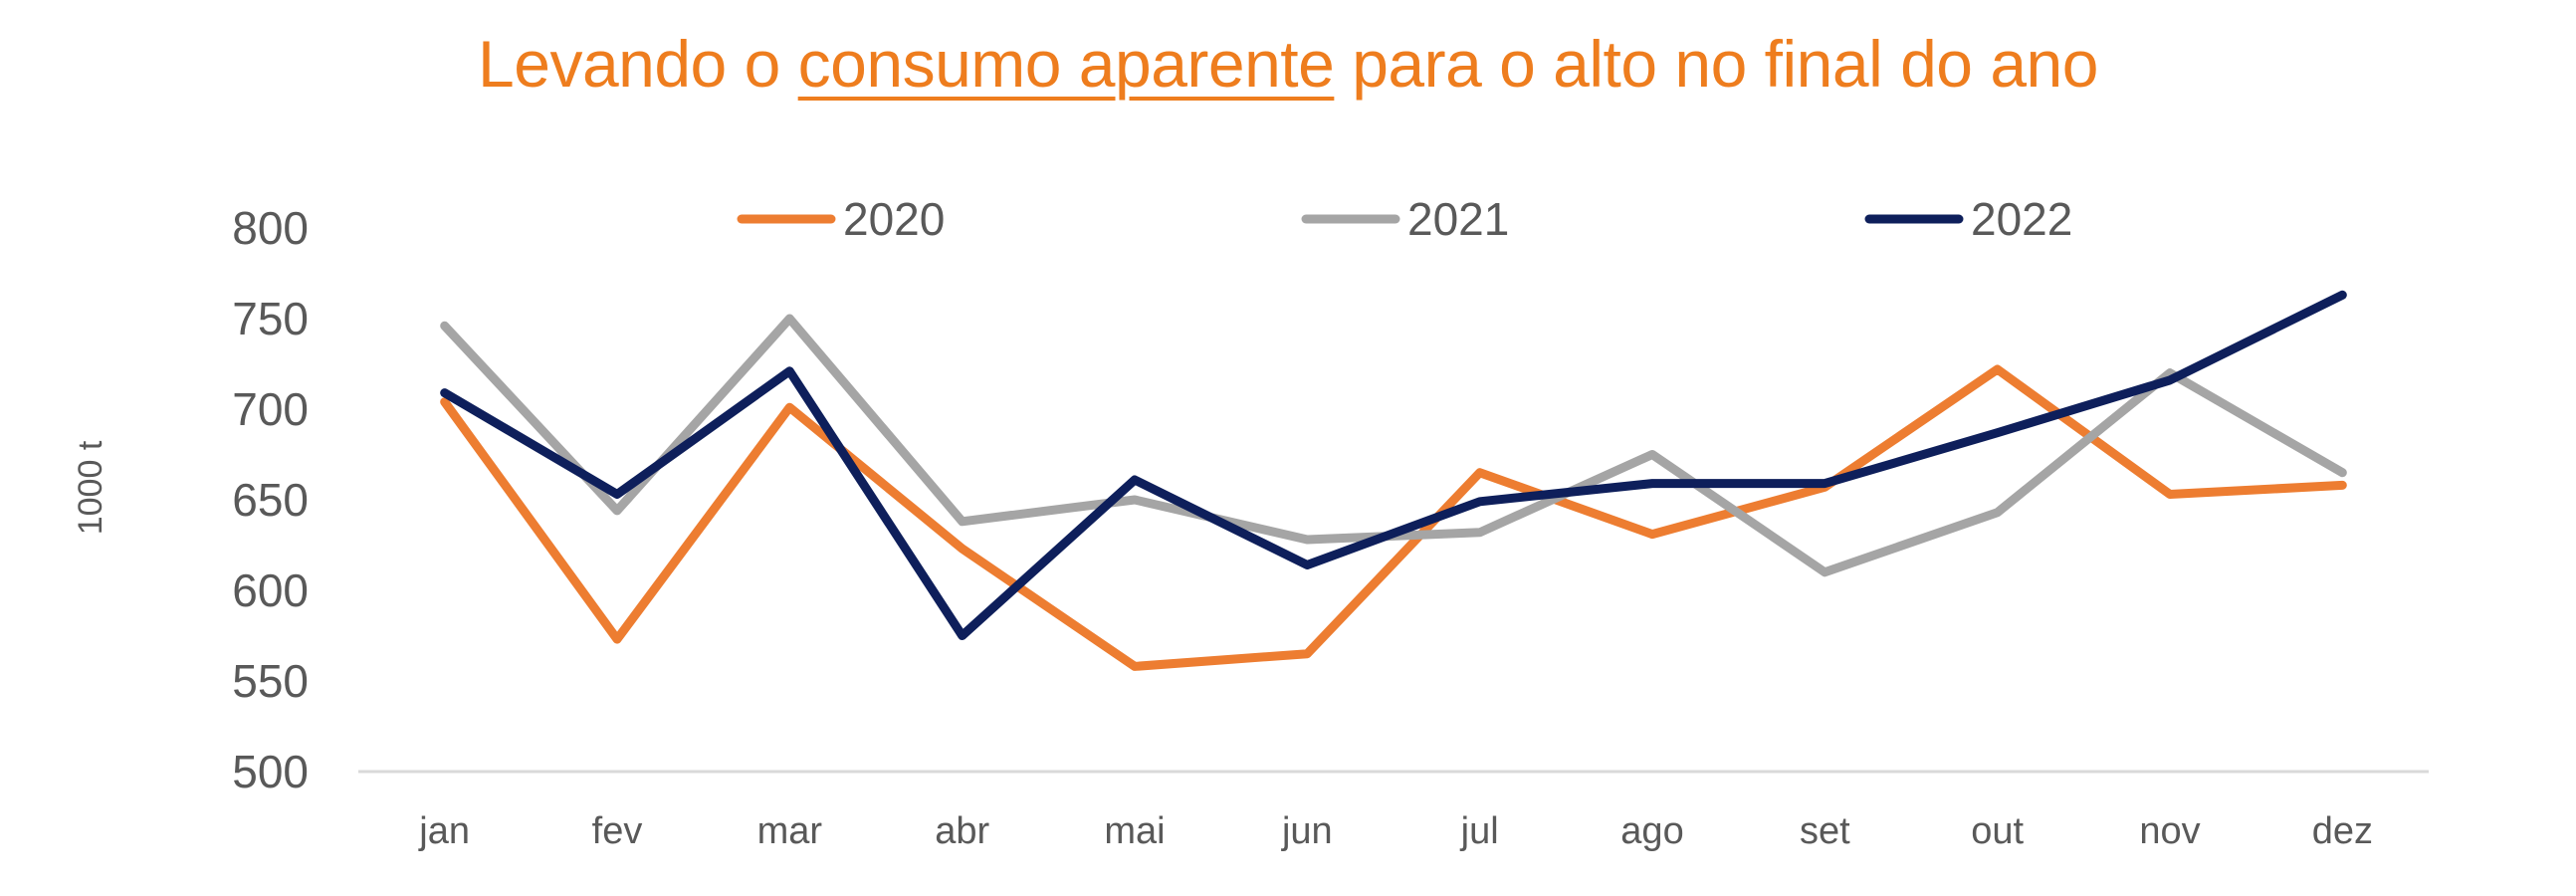 This screenshot has height=896, width=2576. I want to click on y-tick-label: 500, so click(270, 772).